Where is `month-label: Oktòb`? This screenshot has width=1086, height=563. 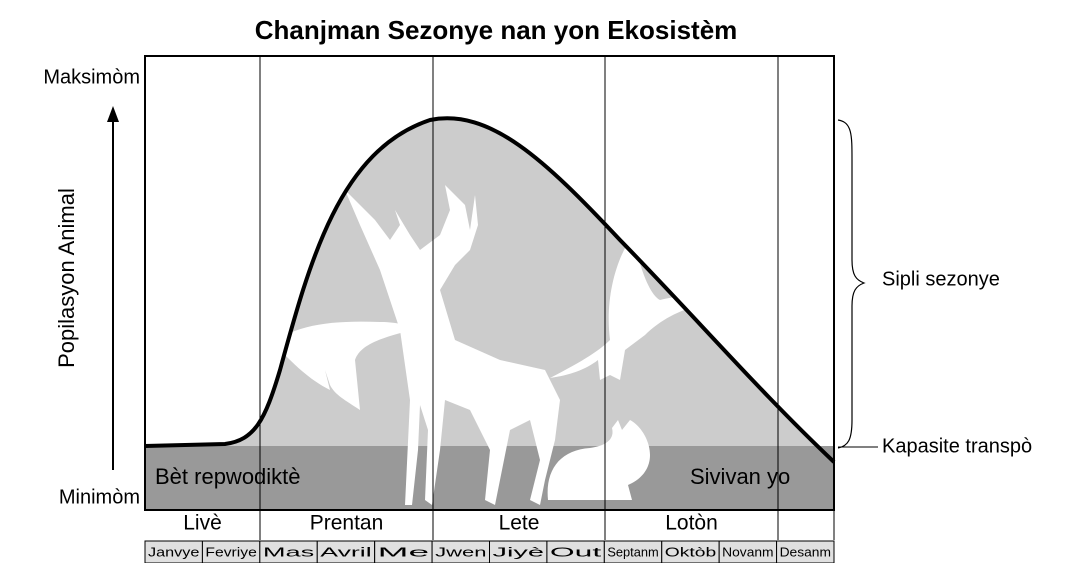
month-label: Oktòb is located at coordinates (690, 551).